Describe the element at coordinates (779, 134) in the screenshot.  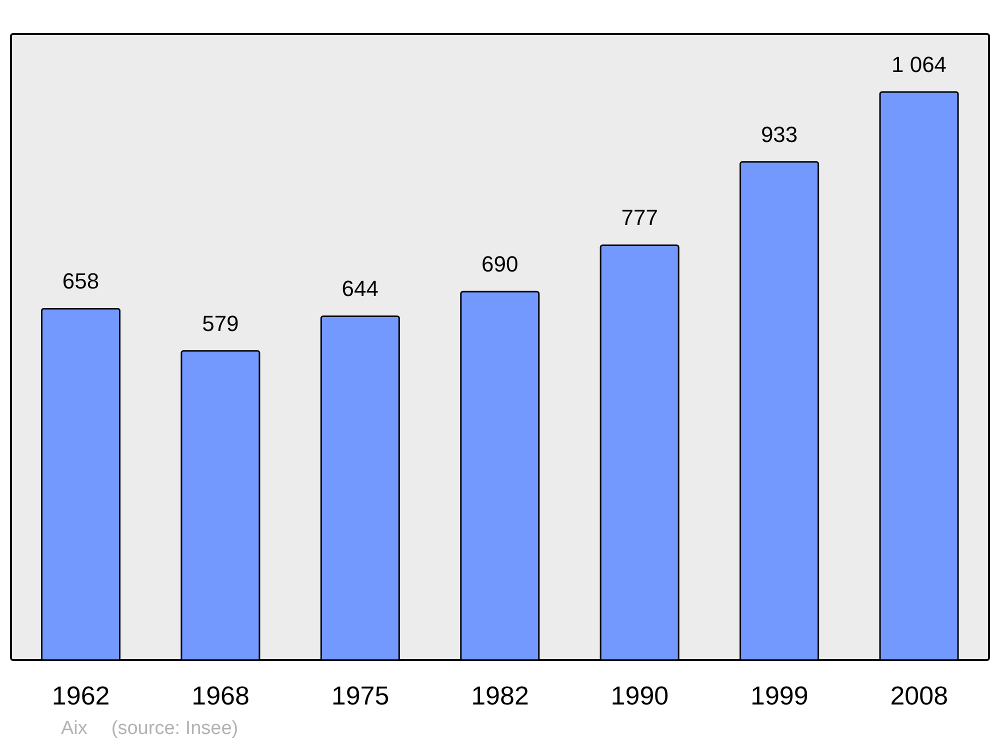
I see `data-label: 933` at that location.